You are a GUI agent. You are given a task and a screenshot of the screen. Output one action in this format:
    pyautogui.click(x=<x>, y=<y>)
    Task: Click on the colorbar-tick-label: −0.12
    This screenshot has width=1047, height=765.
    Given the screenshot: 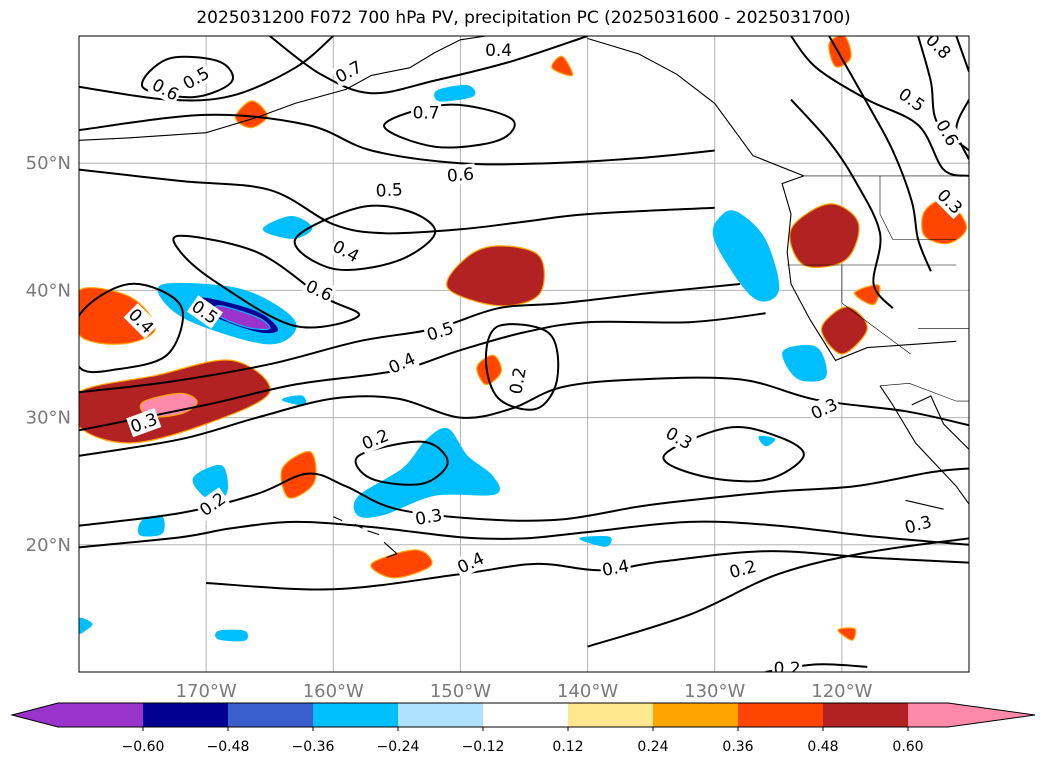 What is the action you would take?
    pyautogui.click(x=483, y=747)
    